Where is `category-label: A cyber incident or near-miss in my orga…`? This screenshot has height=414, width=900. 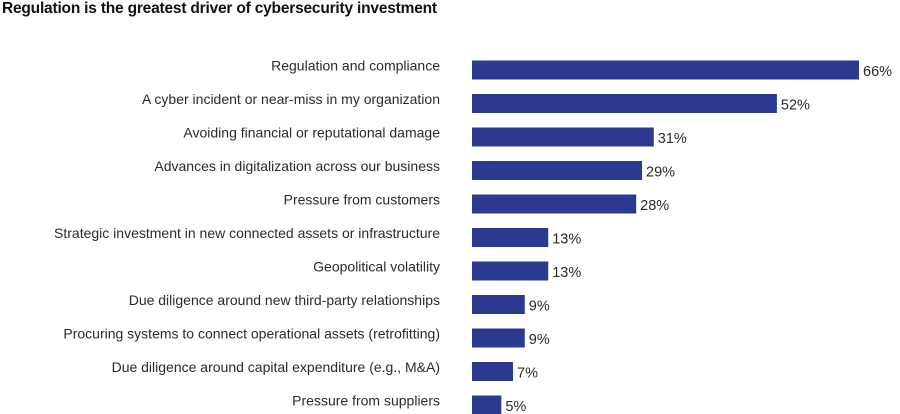 category-label: A cyber incident or near-miss in my orga… is located at coordinates (291, 99).